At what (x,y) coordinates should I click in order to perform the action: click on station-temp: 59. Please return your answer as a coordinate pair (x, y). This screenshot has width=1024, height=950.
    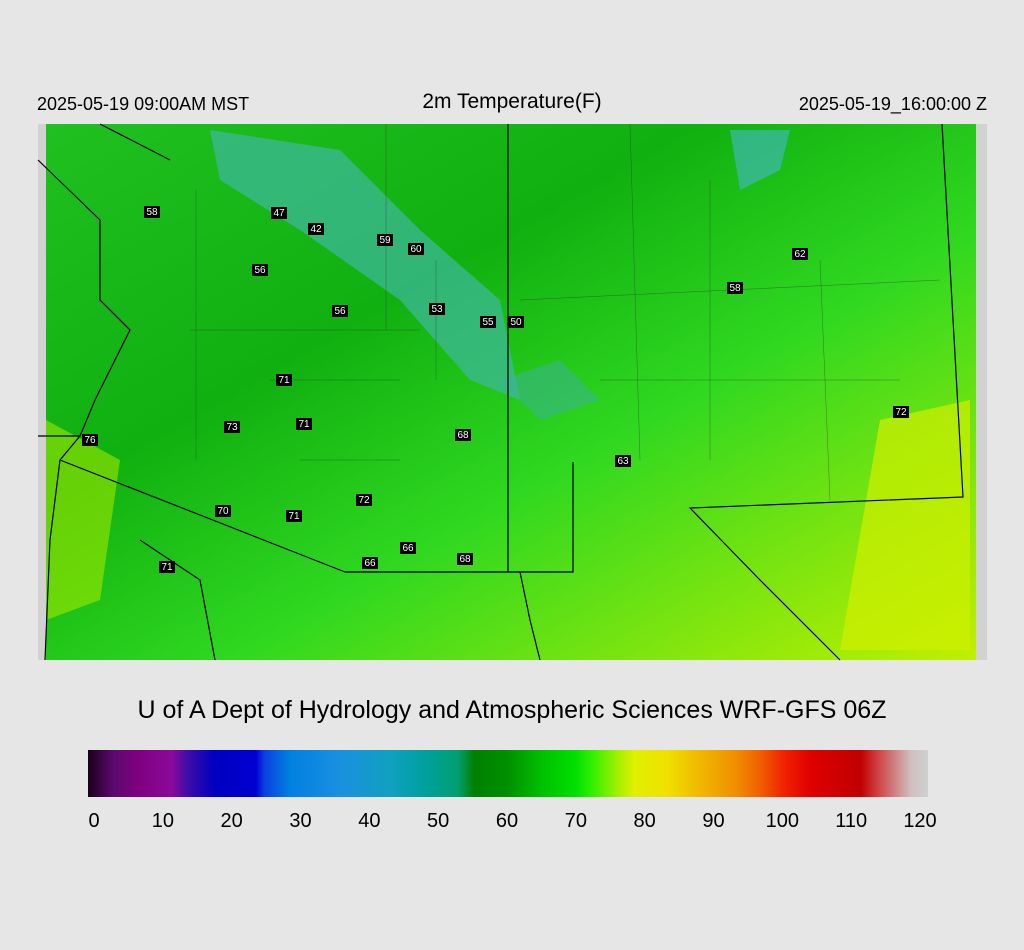
    Looking at the image, I should click on (385, 240).